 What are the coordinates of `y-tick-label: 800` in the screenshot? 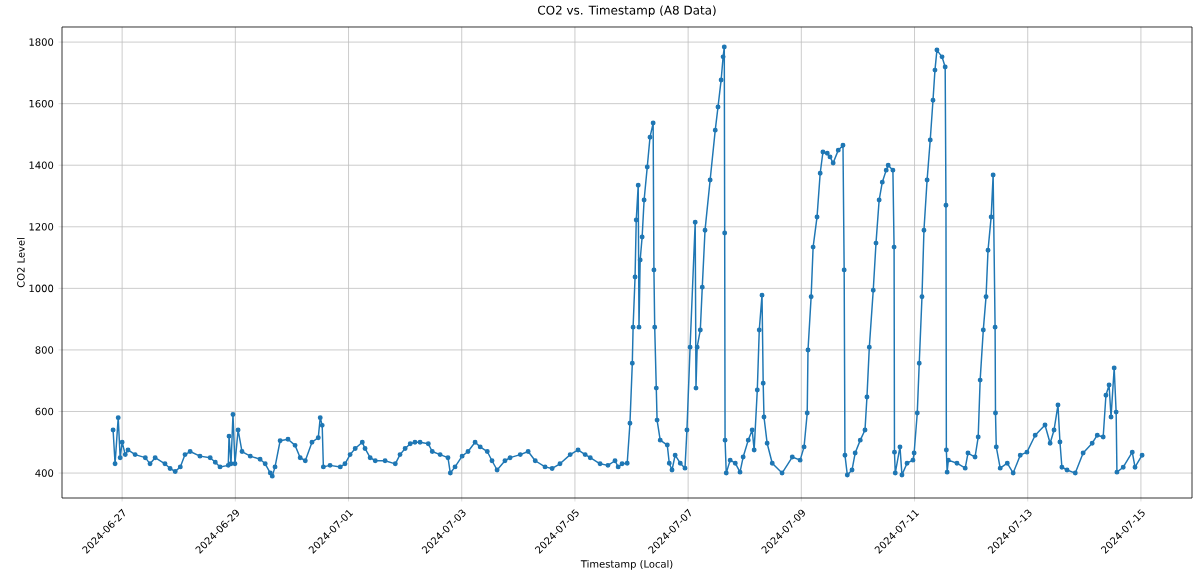 It's located at (44, 350).